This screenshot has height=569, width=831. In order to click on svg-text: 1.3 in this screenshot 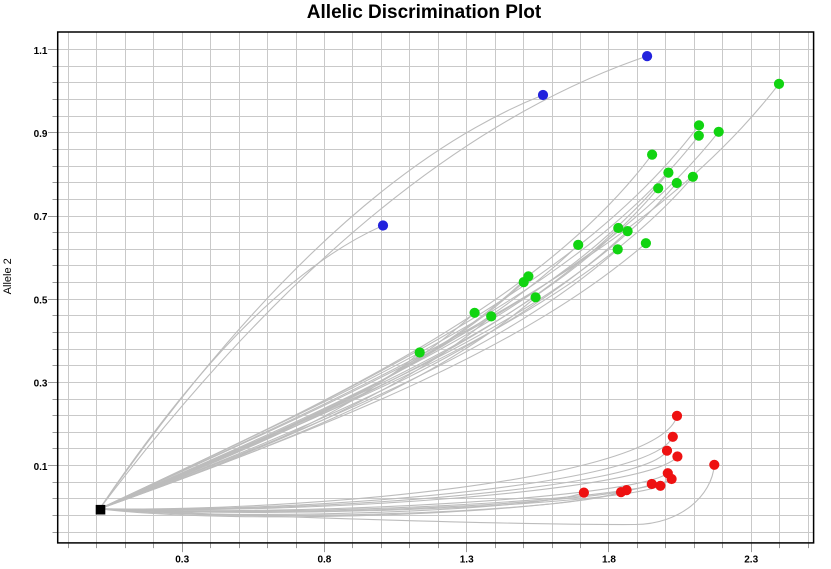, I will do `click(467, 560)`.